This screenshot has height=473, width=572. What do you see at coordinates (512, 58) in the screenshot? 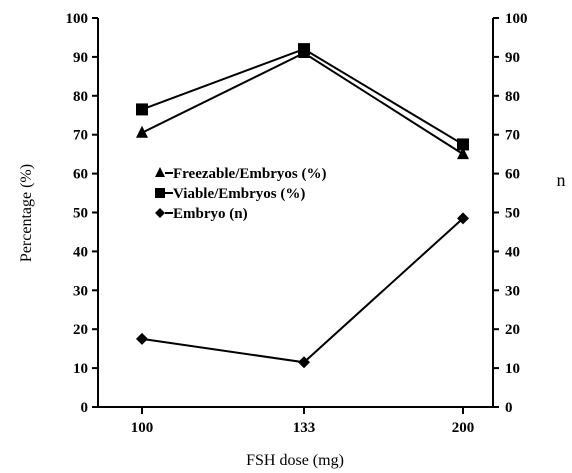
I see `y-tick-label-right: 90` at bounding box center [512, 58].